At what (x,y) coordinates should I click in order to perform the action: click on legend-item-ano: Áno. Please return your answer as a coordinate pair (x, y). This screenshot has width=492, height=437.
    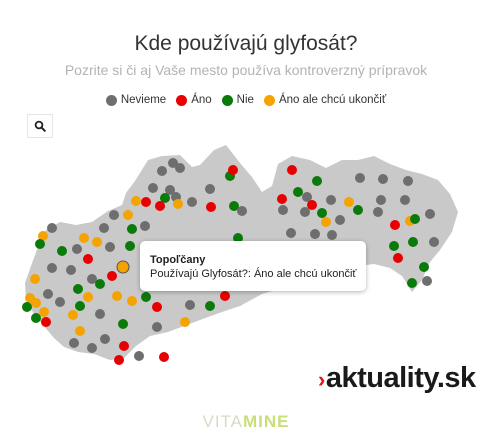
    Looking at the image, I should click on (194, 100).